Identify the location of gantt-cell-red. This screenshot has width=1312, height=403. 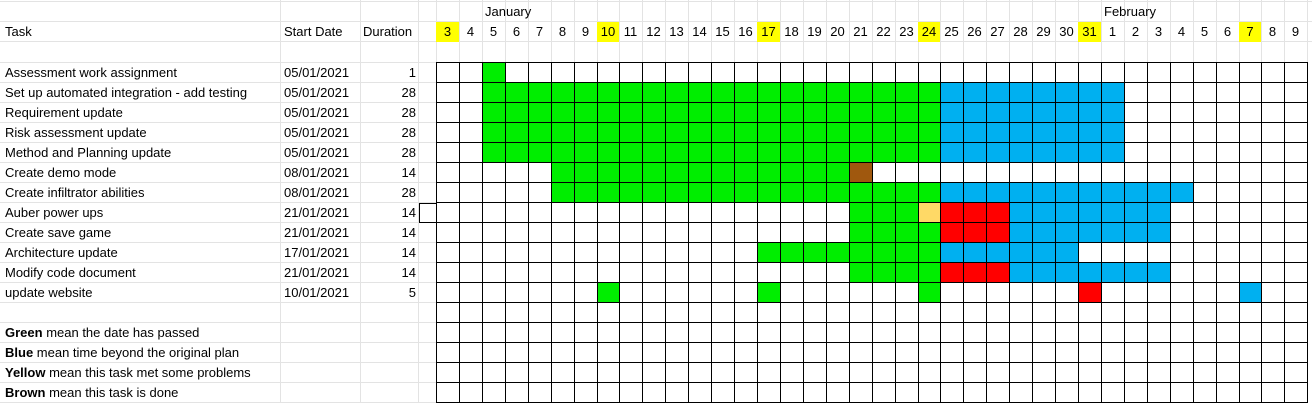
(998, 232).